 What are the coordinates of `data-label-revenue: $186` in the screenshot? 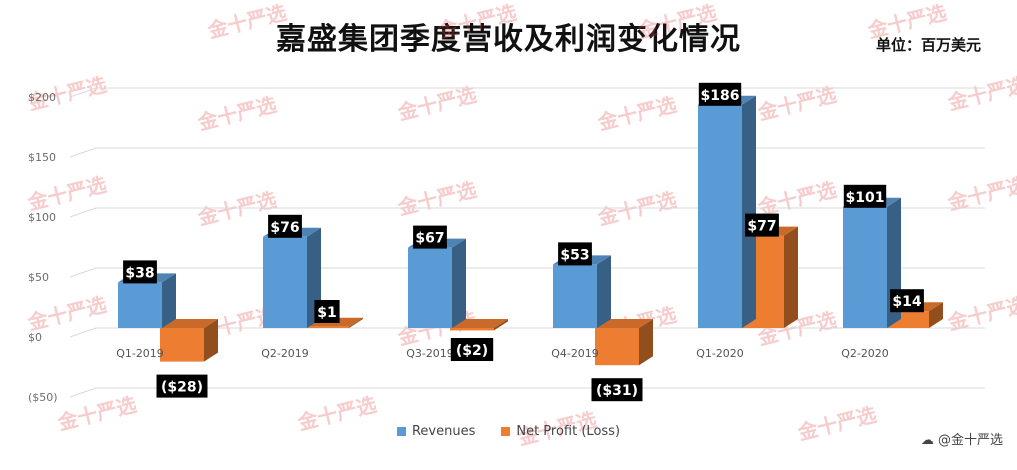 It's located at (720, 94).